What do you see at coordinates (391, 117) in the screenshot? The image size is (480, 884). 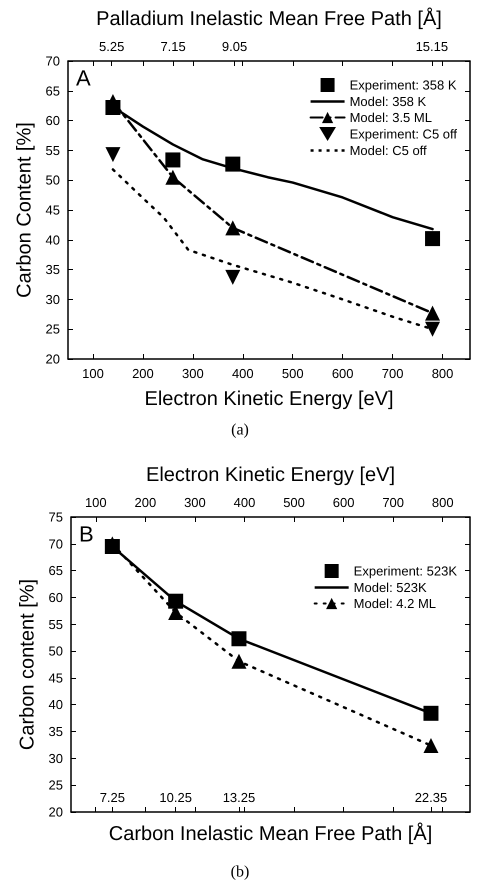 I see `legend-label: Model: 3.5 ML` at bounding box center [391, 117].